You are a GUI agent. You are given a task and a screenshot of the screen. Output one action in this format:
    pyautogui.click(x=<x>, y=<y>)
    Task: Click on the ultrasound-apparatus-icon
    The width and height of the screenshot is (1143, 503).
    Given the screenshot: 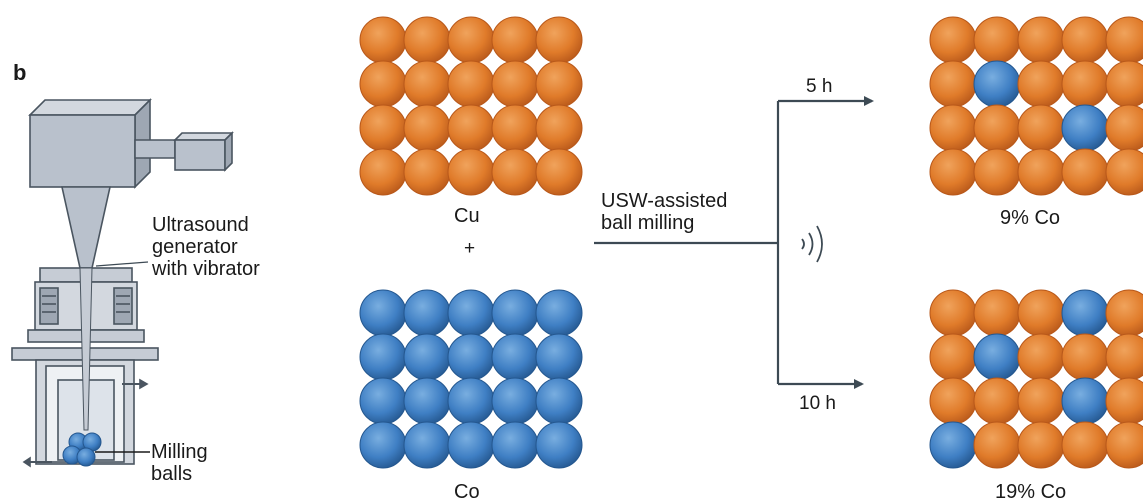 What is the action you would take?
    pyautogui.click(x=122, y=283)
    